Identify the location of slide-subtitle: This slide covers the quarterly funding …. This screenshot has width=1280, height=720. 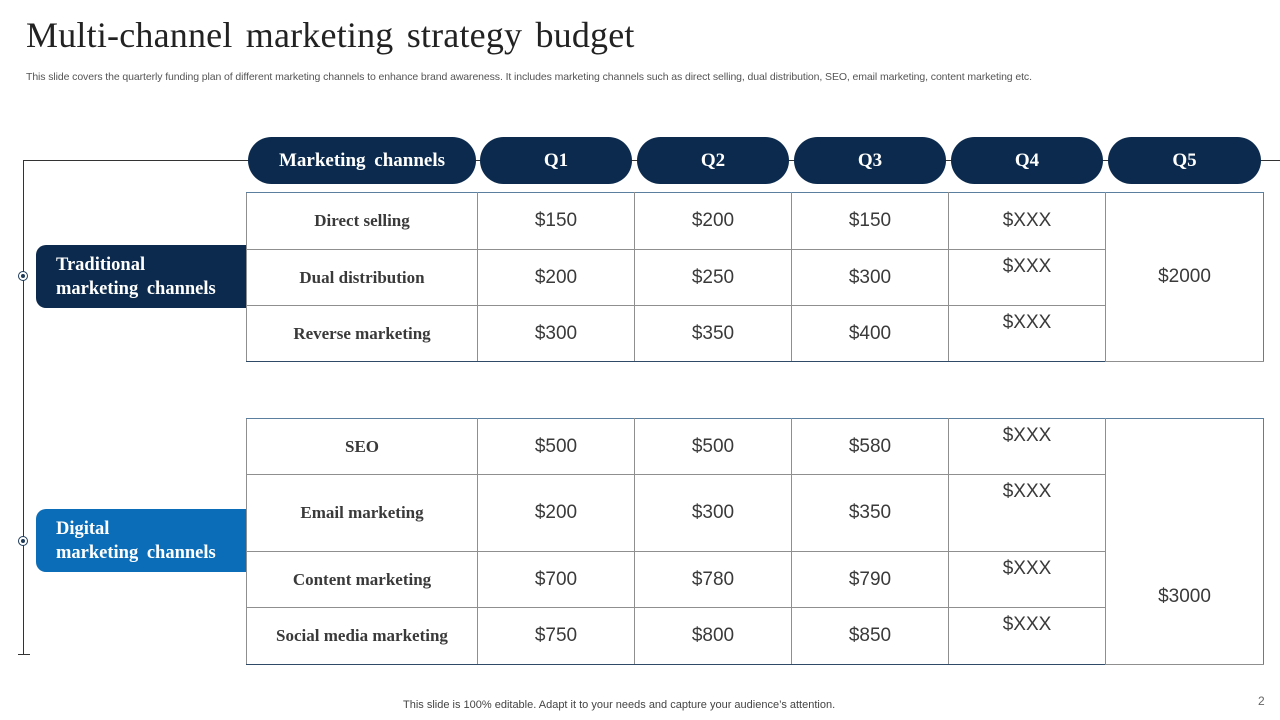
(529, 77).